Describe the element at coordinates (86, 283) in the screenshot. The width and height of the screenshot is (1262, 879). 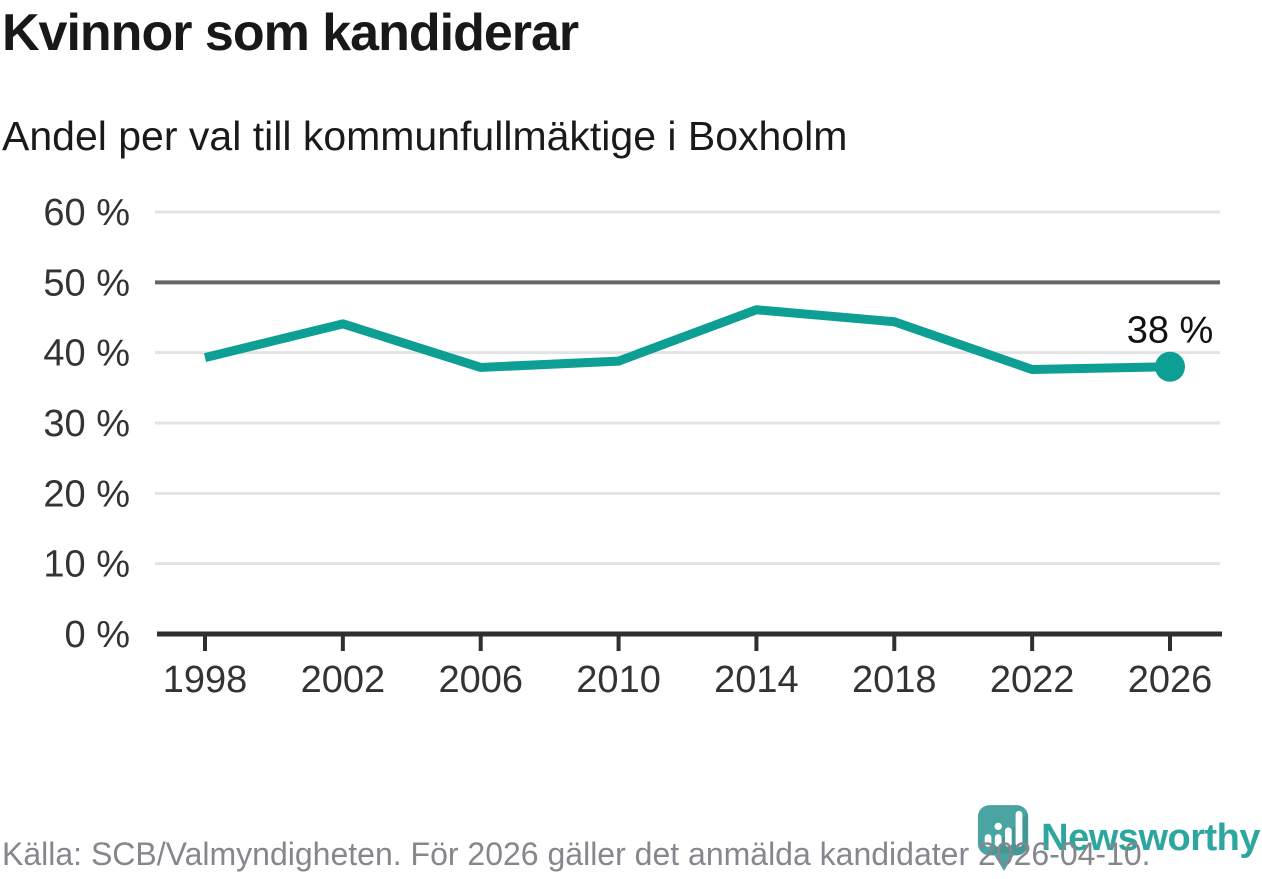
I see `svg-text: 50 %` at that location.